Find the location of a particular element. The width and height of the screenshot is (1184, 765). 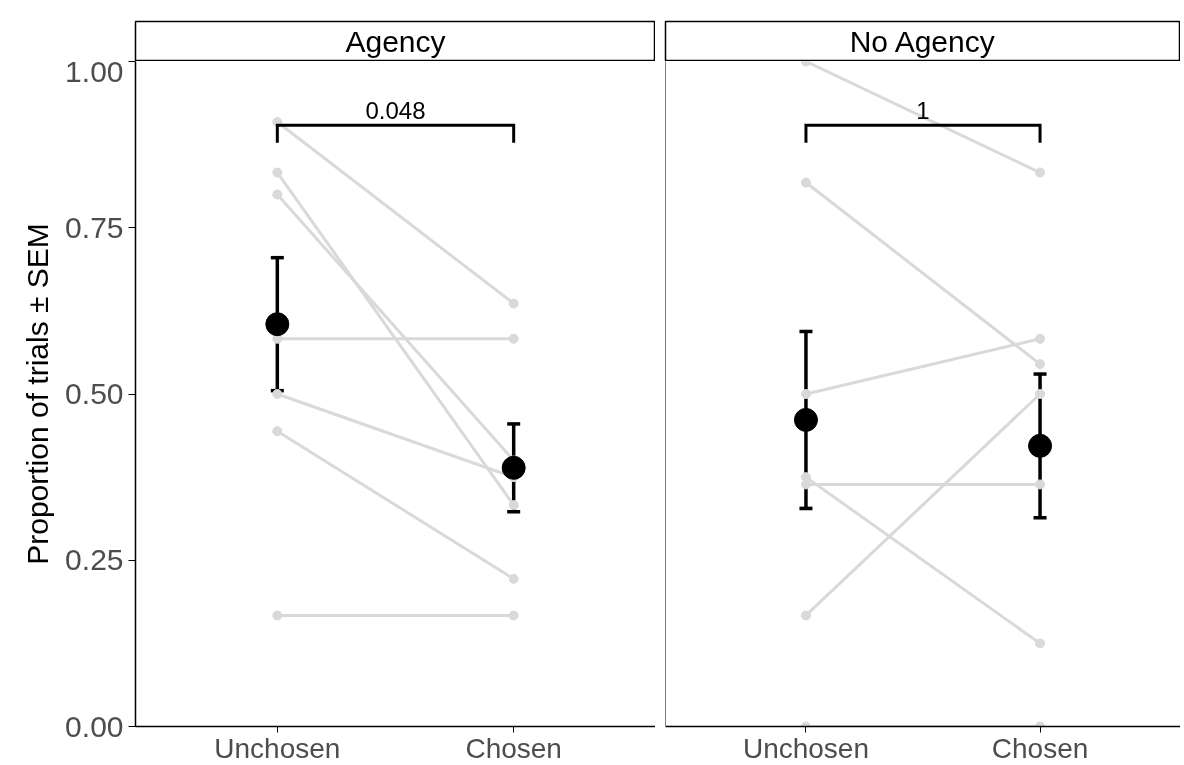

y-tick-label: 0.00 is located at coordinates (94, 726).